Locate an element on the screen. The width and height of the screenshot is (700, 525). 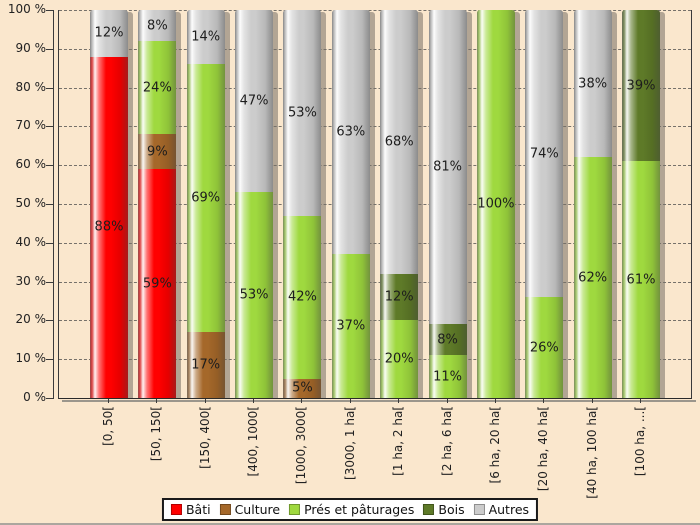
bar-segment-bois: 8% is located at coordinates (447, 340).